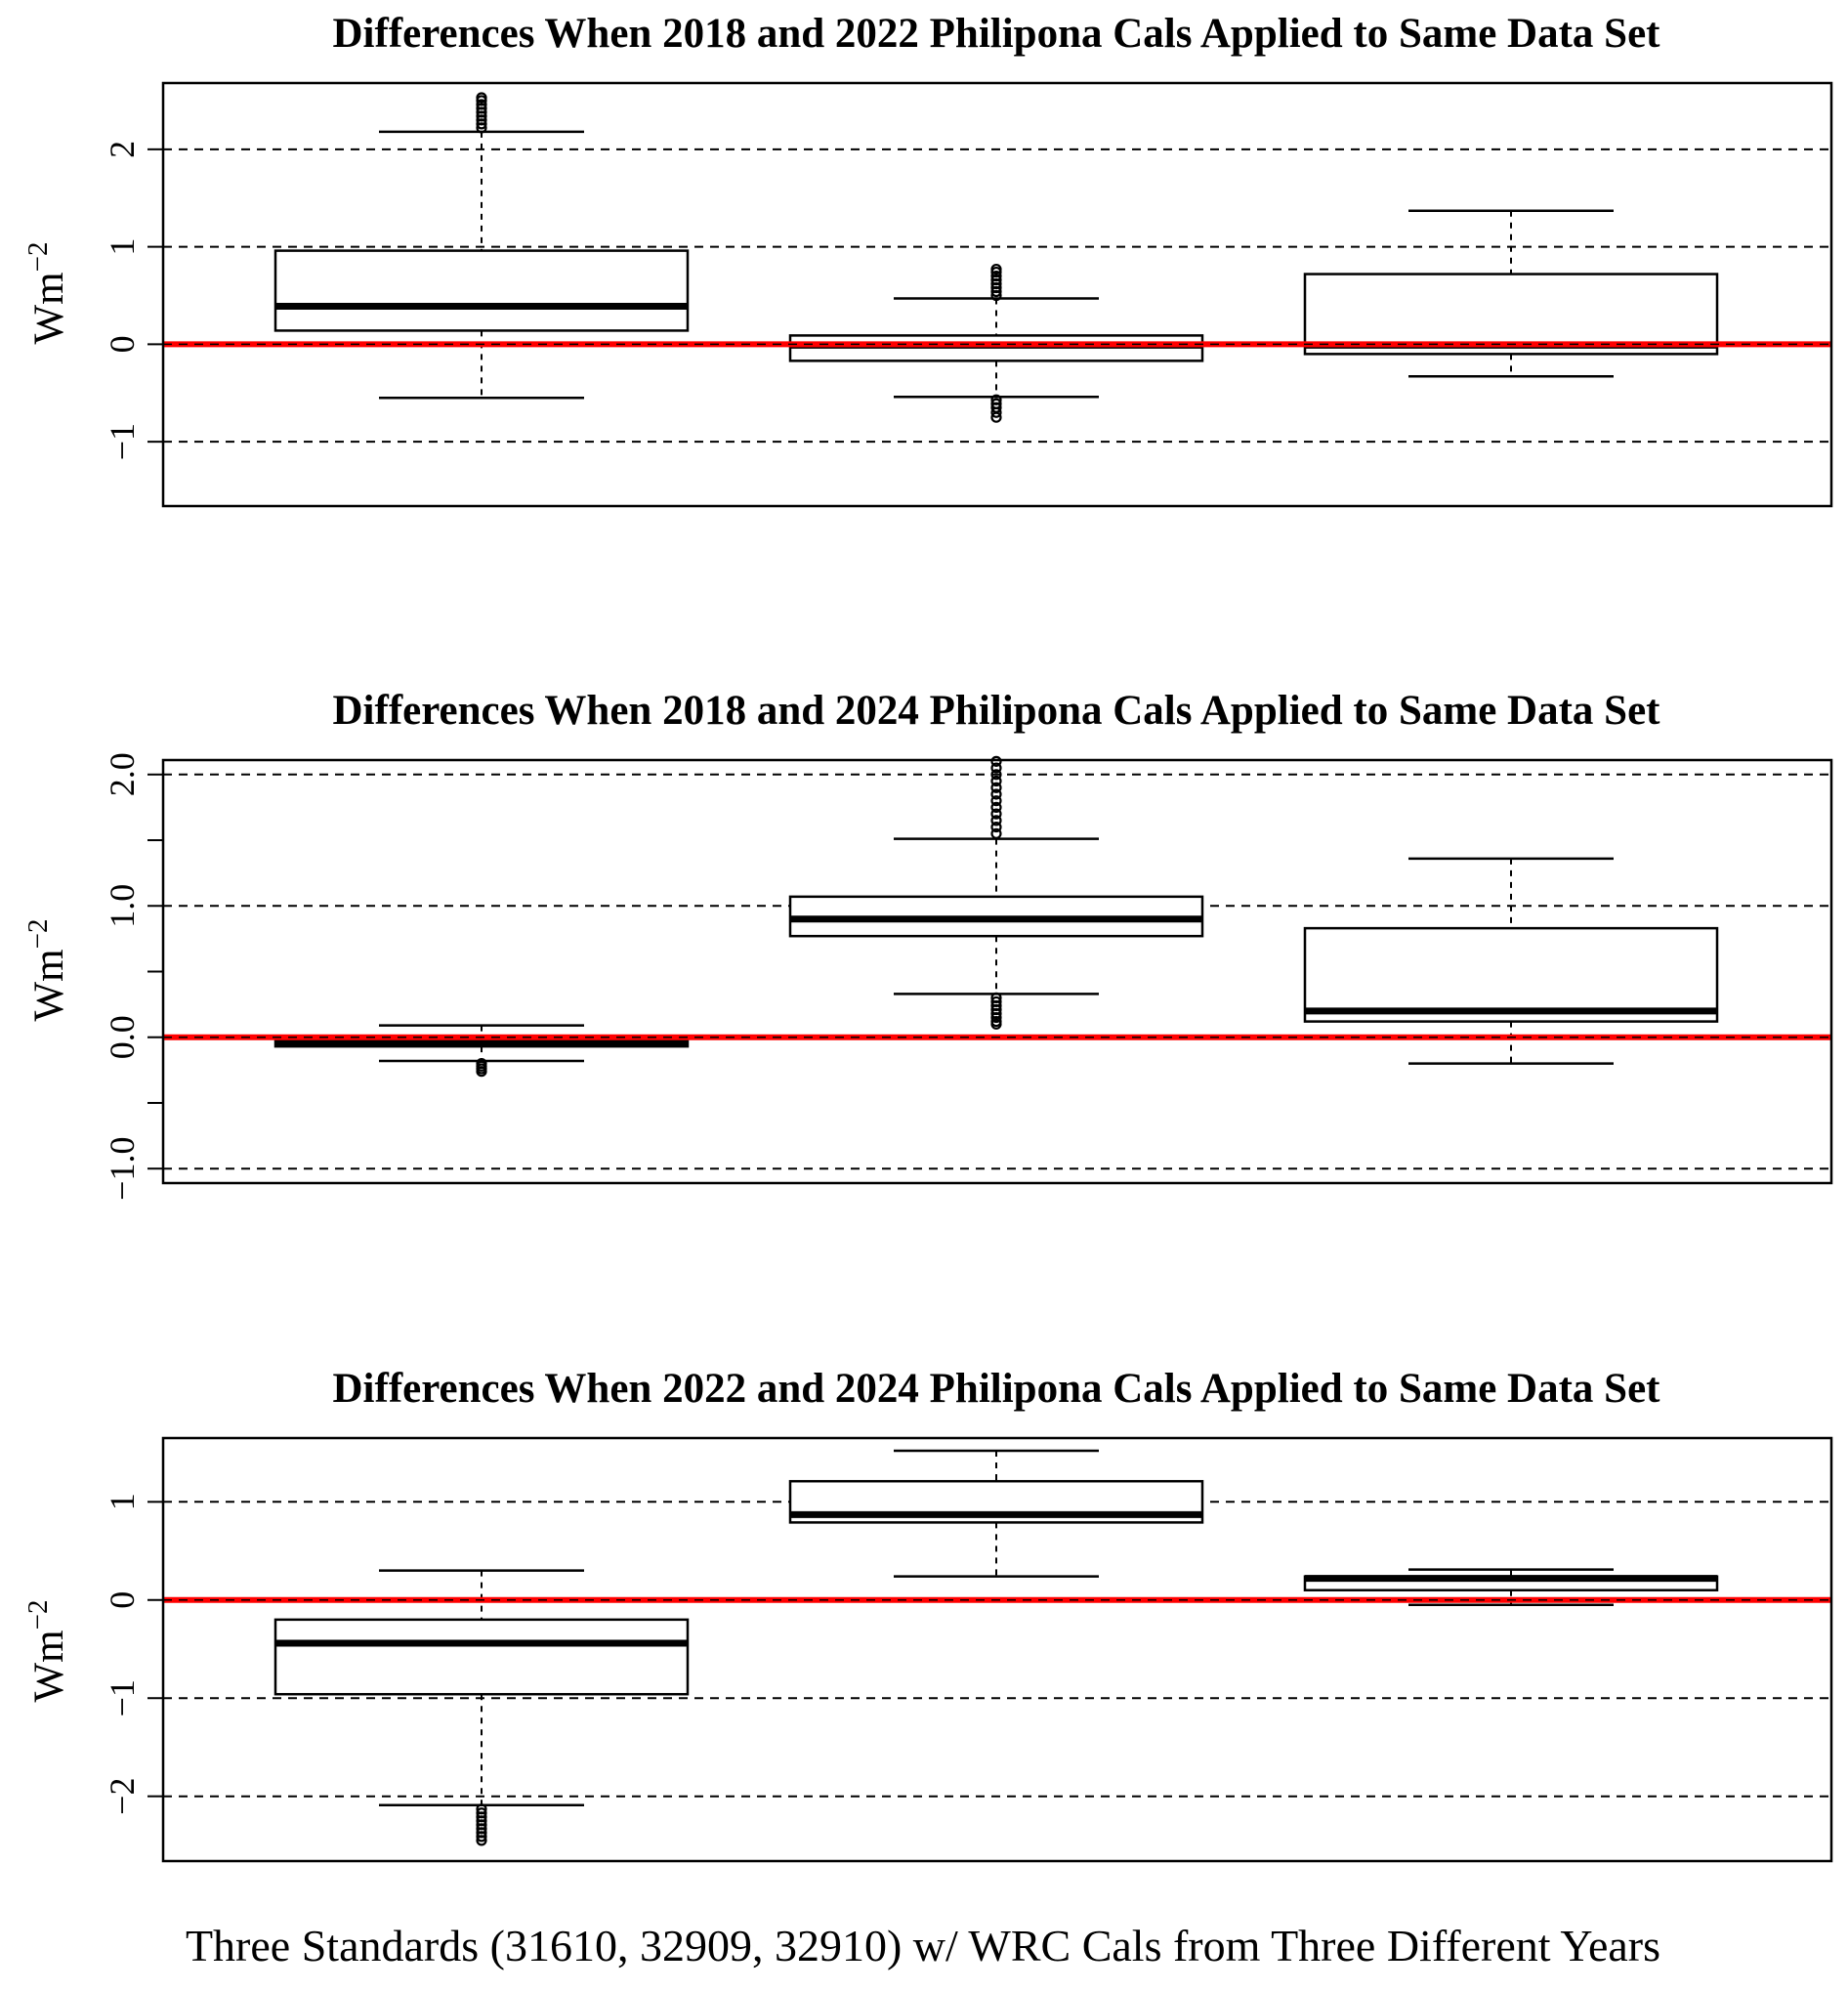 The height and width of the screenshot is (1991, 1848). I want to click on y-axis-label-1: Wm−2, so click(47, 293).